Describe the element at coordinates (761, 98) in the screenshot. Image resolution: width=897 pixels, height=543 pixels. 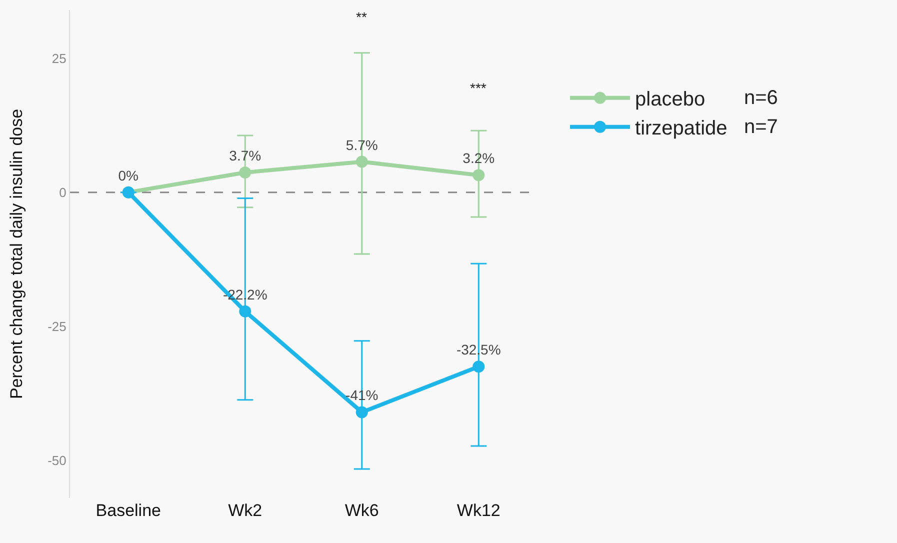
I see `text: n=6` at that location.